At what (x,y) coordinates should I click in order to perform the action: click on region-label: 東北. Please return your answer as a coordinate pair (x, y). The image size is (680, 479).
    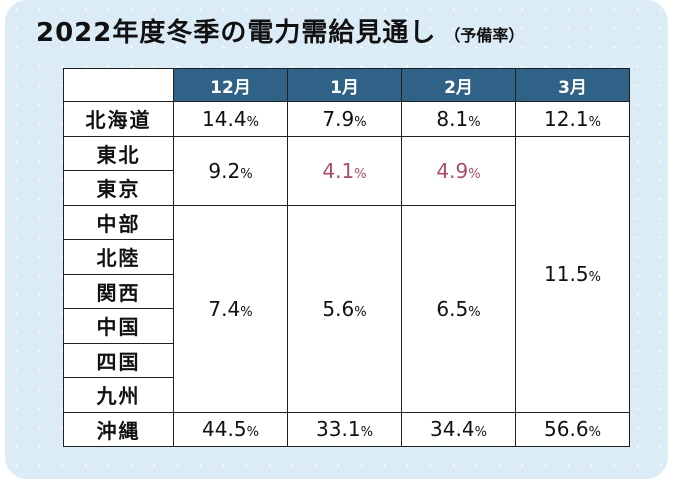
    Looking at the image, I should click on (118, 153).